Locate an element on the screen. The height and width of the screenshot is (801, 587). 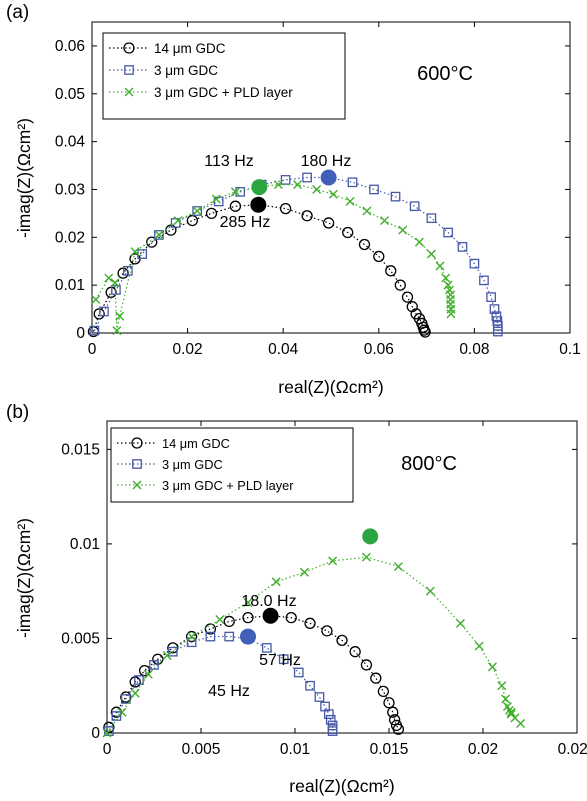
x-tick-label: 0.04 is located at coordinates (283, 349).